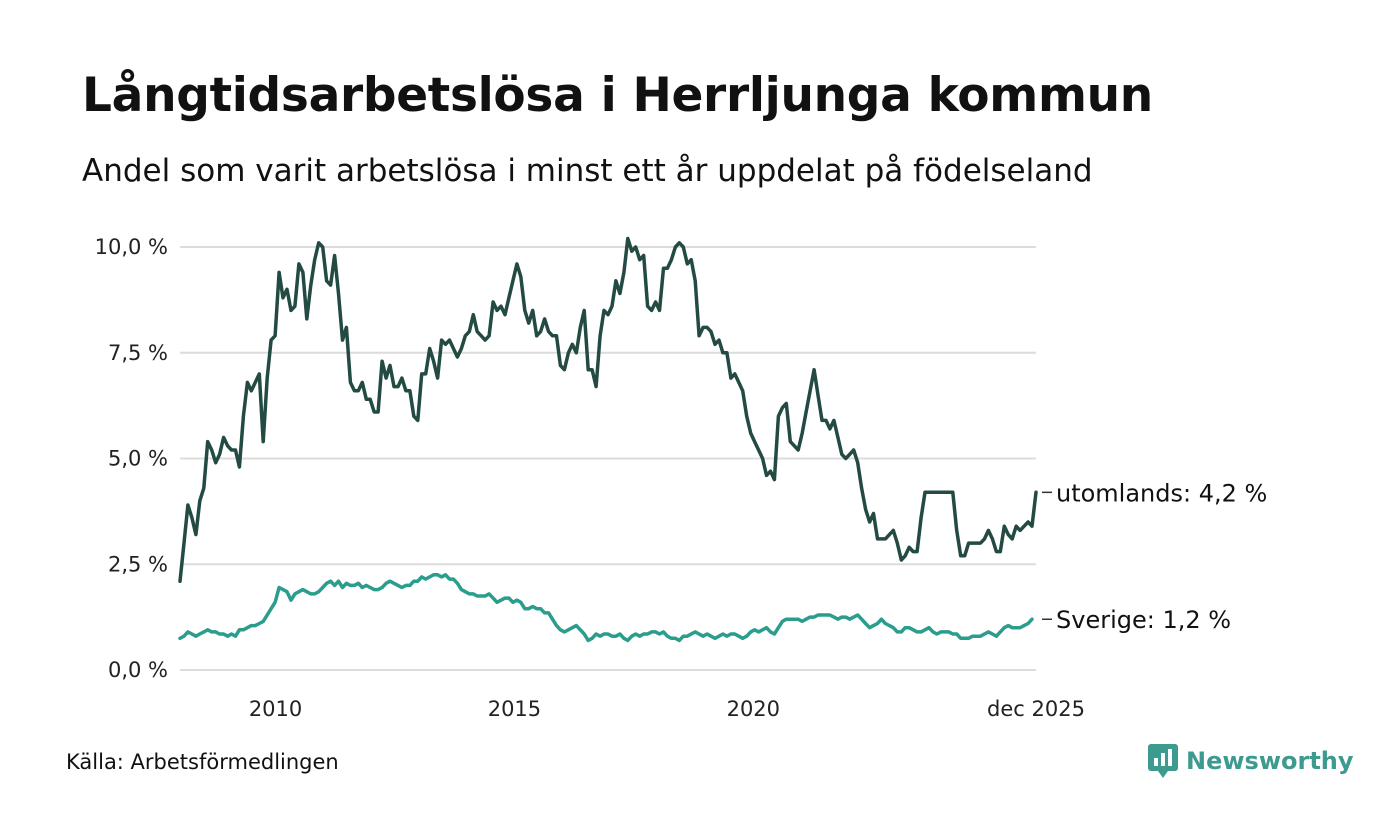 This screenshot has width=1400, height=840. Describe the element at coordinates (138, 459) in the screenshot. I see `y-tick-label: 5,0 %` at that location.